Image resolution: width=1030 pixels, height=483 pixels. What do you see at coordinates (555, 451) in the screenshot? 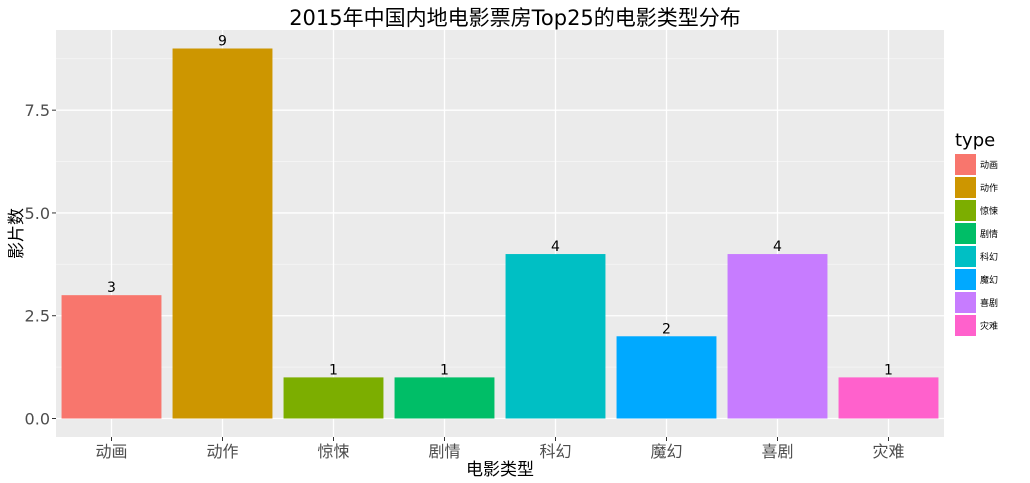
I see `x-tick-label: 科幻` at bounding box center [555, 451].